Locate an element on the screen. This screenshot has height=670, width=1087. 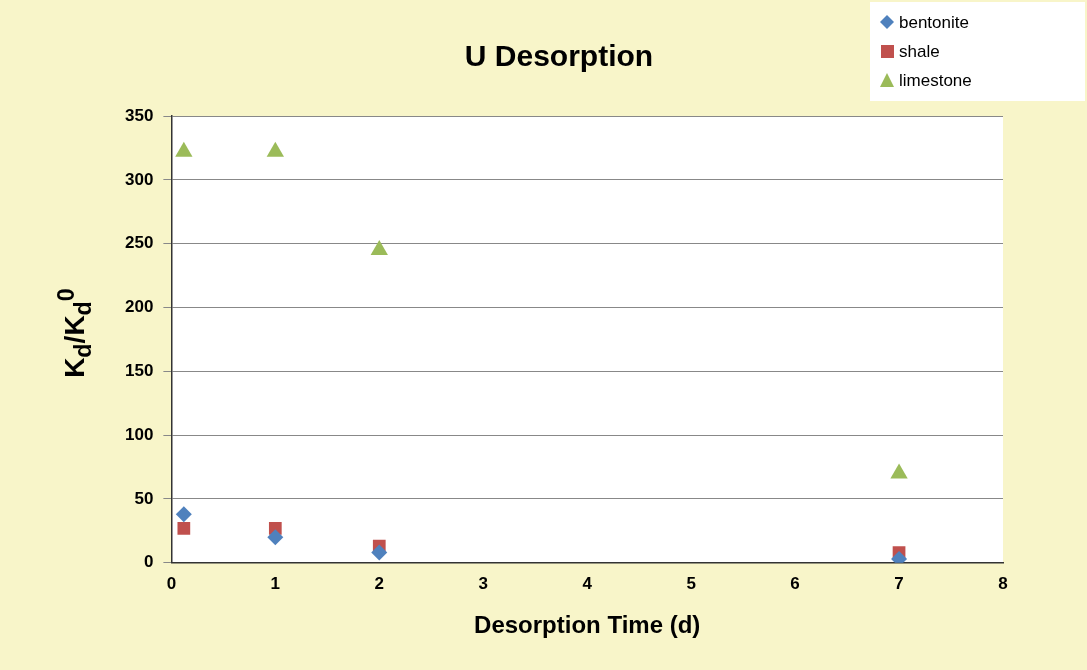
x-tick-label: 5 is located at coordinates (691, 583).